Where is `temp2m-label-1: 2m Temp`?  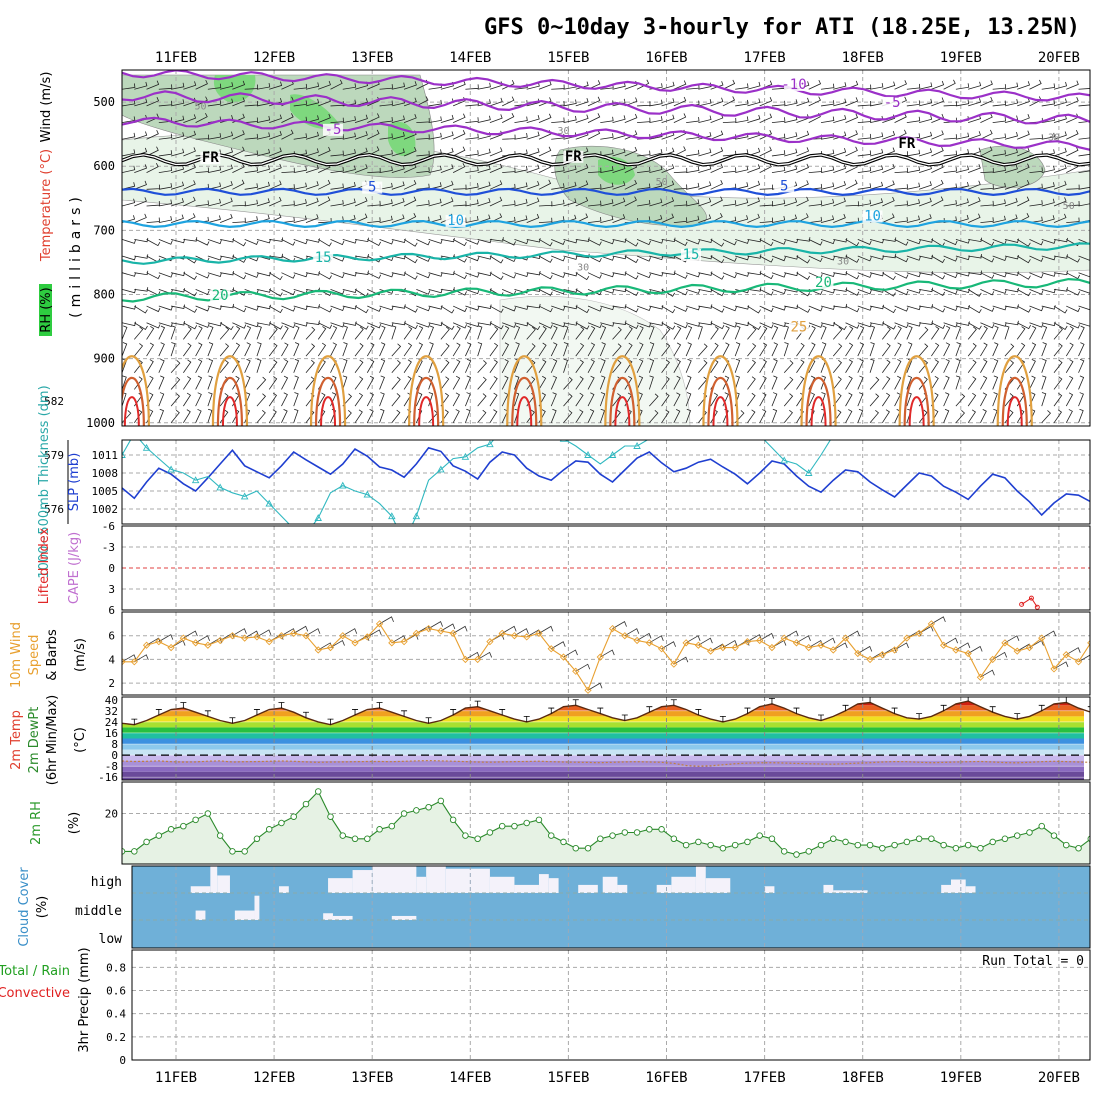 temp2m-label-1: 2m Temp is located at coordinates (16, 740).